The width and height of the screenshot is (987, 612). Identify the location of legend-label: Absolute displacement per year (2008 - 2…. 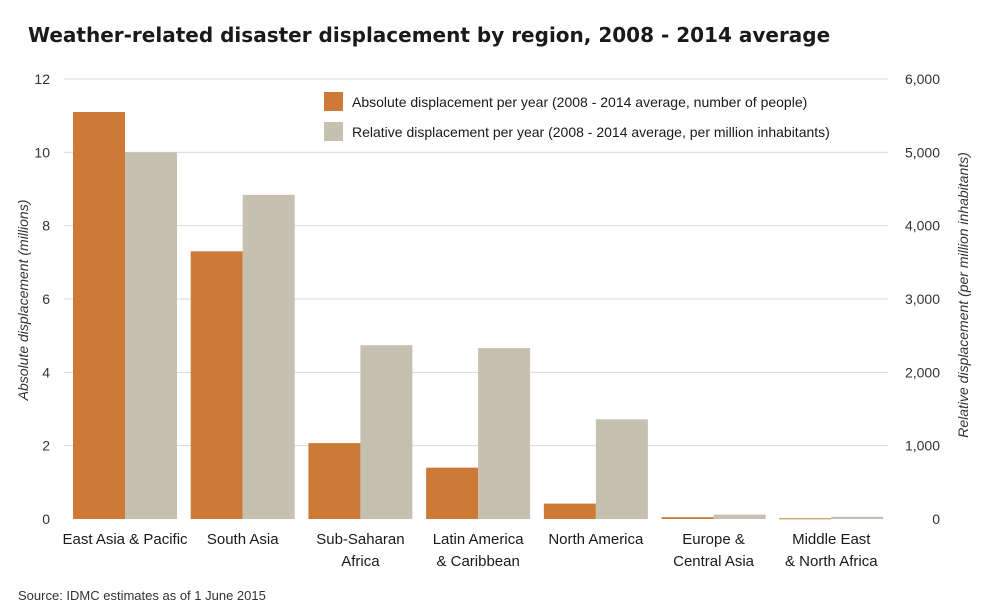
(579, 102).